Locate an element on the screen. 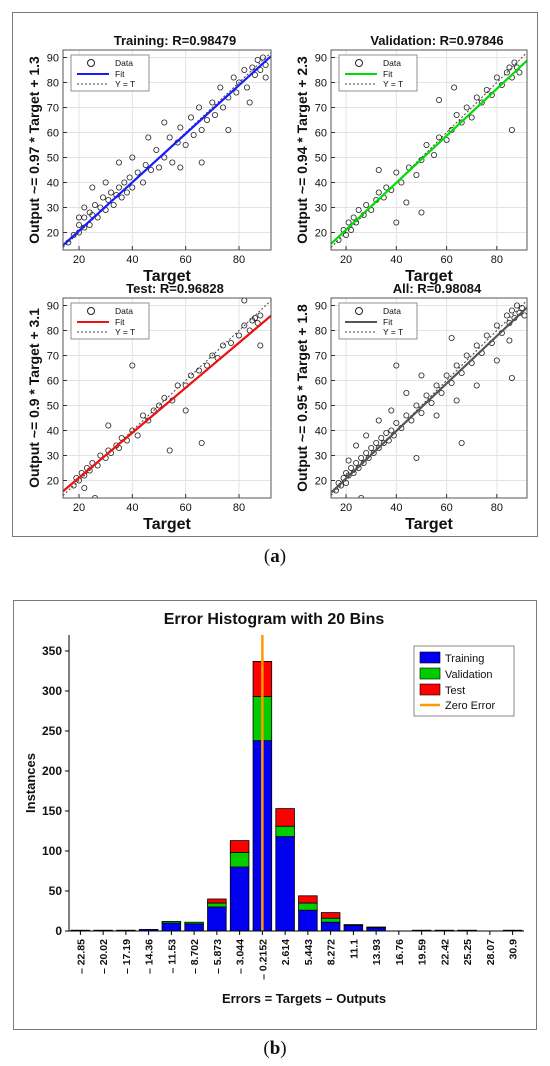 The height and width of the screenshot is (1066, 550). y-tick-label: 80 is located at coordinates (321, 84).